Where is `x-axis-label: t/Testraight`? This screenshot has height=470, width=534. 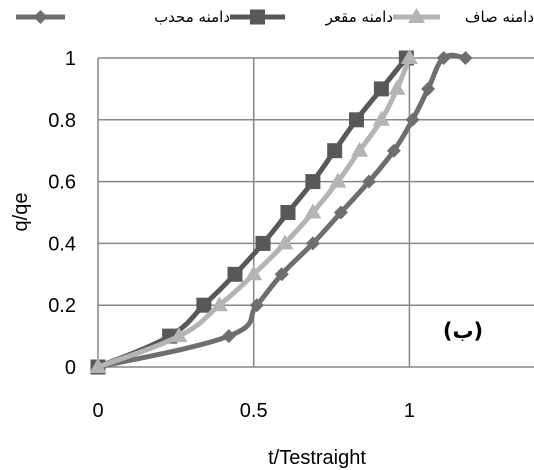
x-axis-label: t/Testraight is located at coordinates (317, 458).